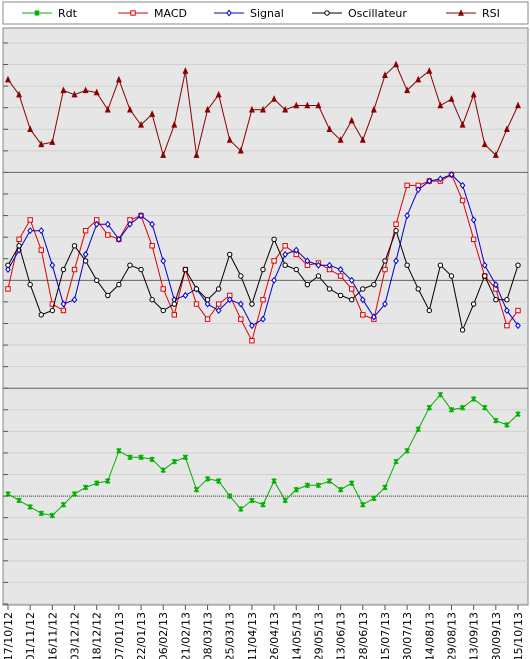 Image resolution: width=530 pixels, height=659 pixels. Describe the element at coordinates (267, 13) in the screenshot. I see `legend-label: Signal` at that location.